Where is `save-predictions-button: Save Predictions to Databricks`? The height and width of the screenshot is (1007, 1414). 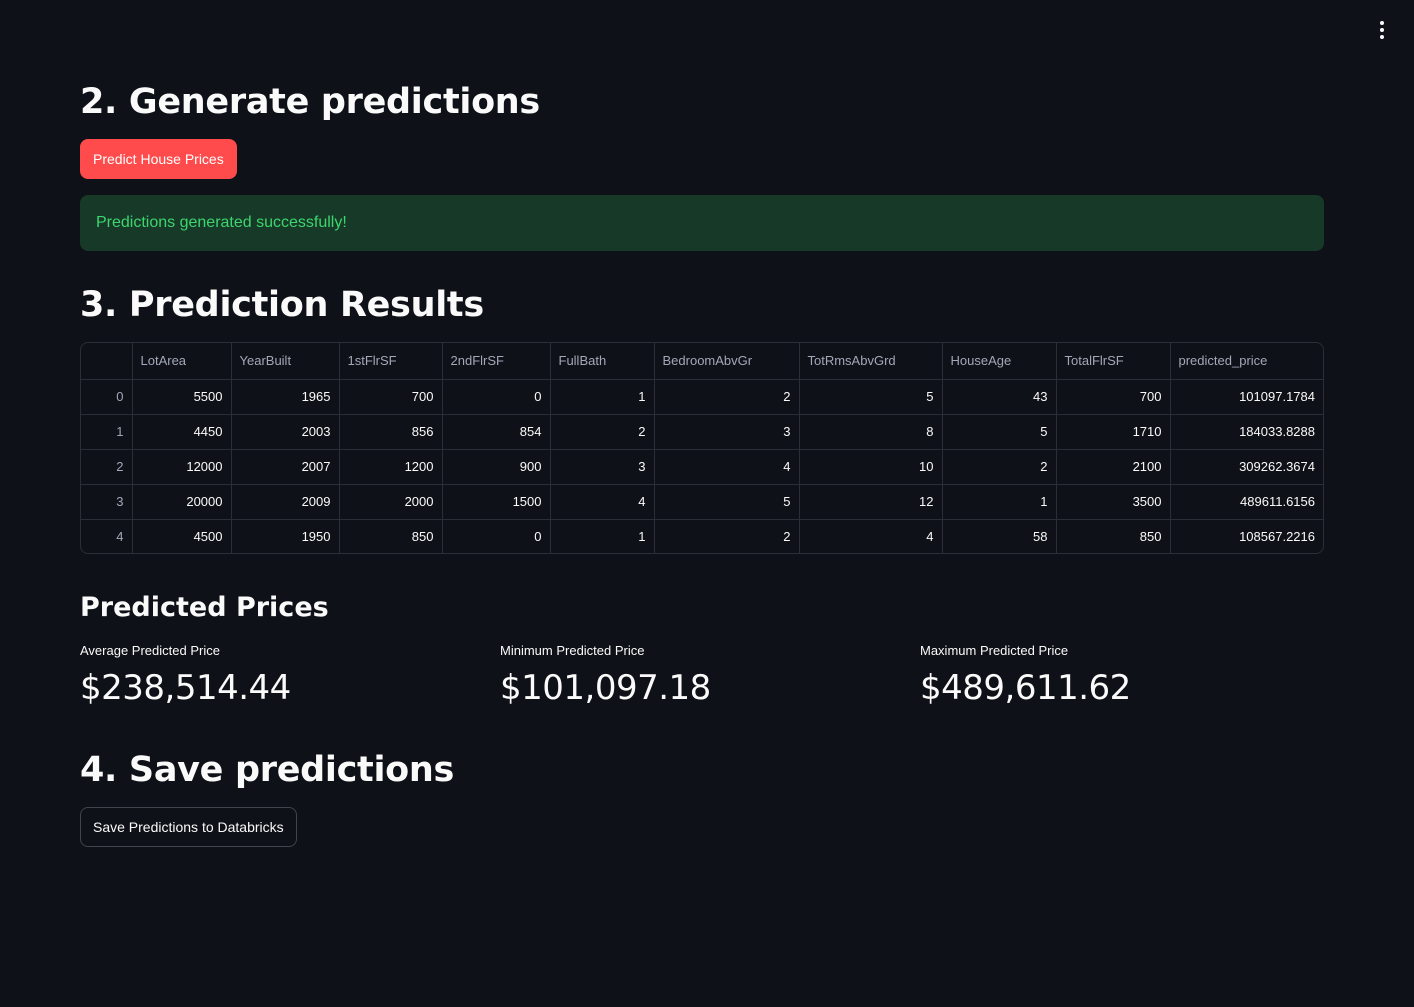
save-predictions-button: Save Predictions to Databricks is located at coordinates (188, 827).